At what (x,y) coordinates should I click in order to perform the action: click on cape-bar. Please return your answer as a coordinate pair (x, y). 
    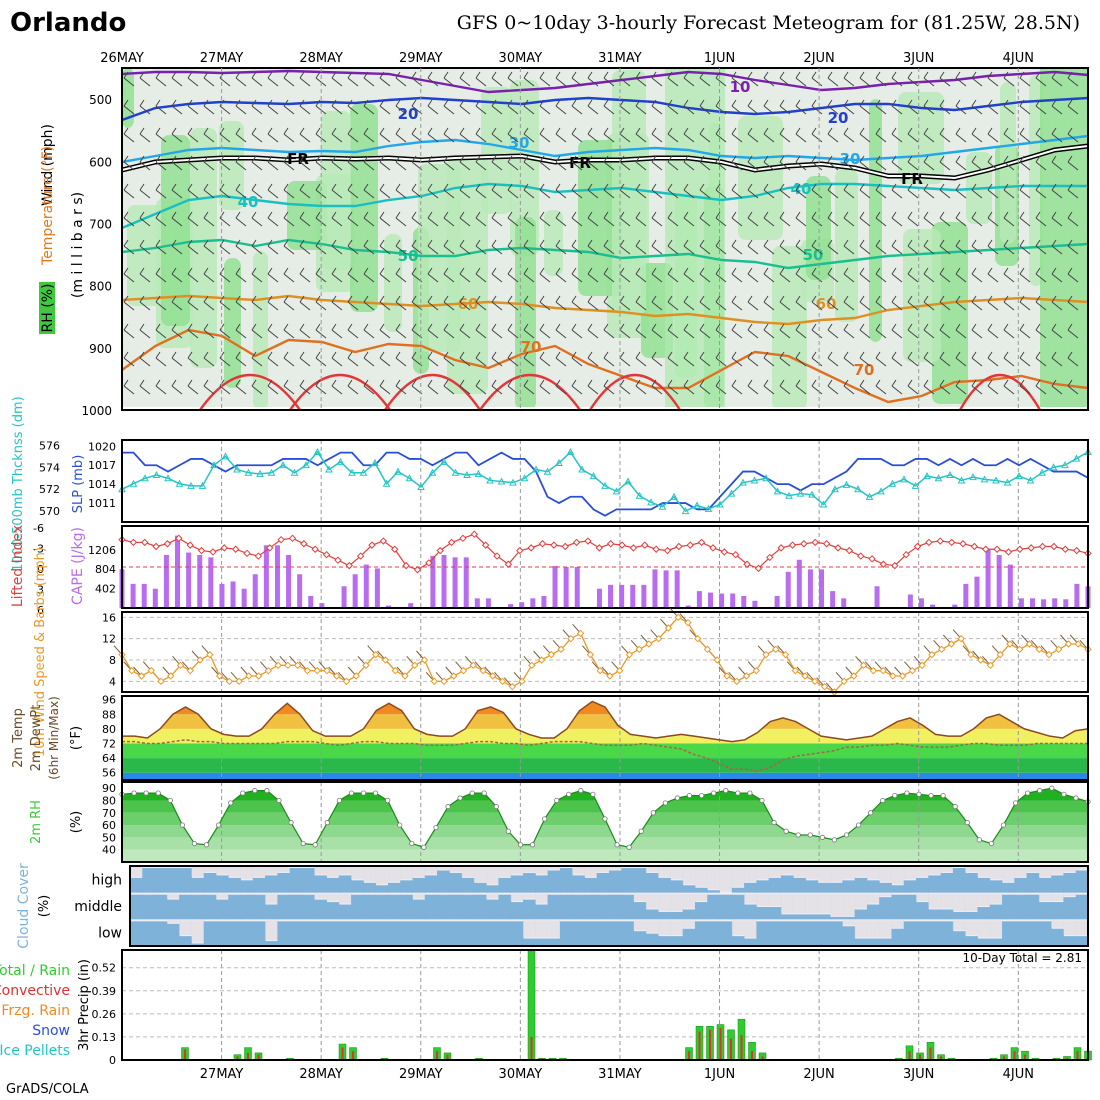
    Looking at the image, I should click on (611, 596).